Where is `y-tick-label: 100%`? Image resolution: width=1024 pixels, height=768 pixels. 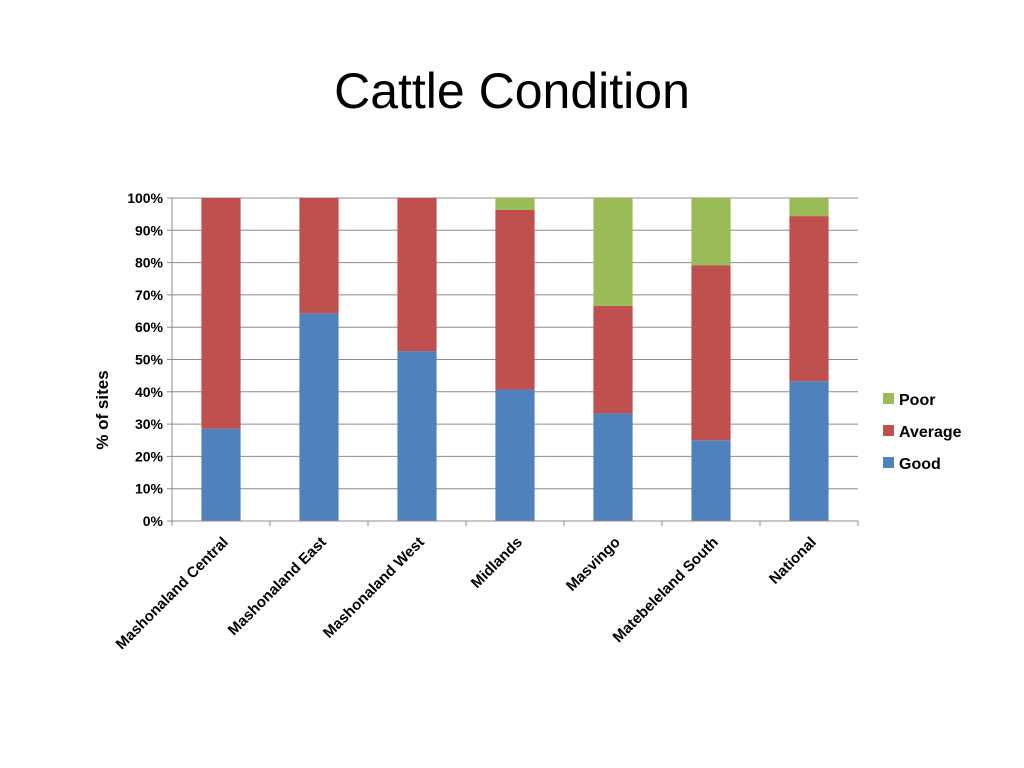
y-tick-label: 100% is located at coordinates (145, 198).